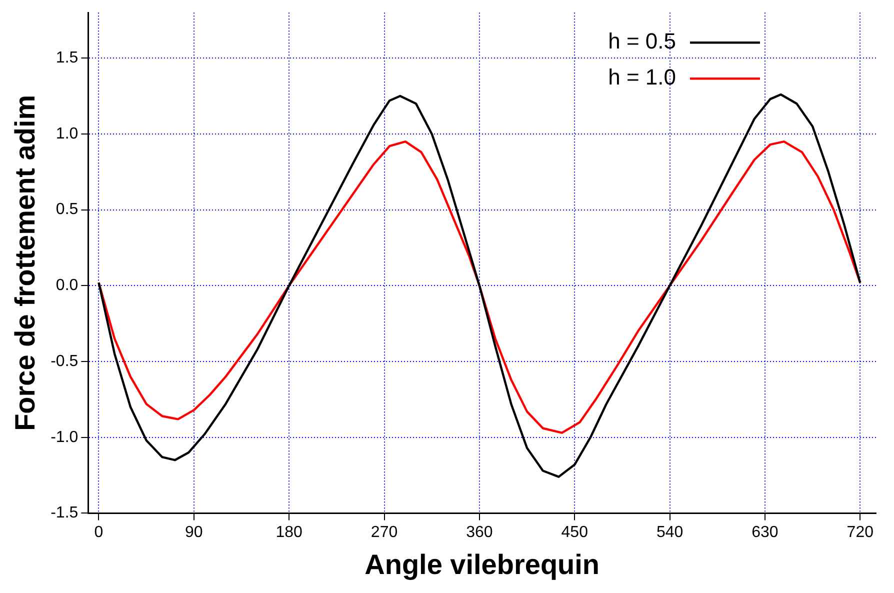 This screenshot has height=593, width=894. What do you see at coordinates (482, 564) in the screenshot?
I see `x-axis-title: Angle vilebrequin` at bounding box center [482, 564].